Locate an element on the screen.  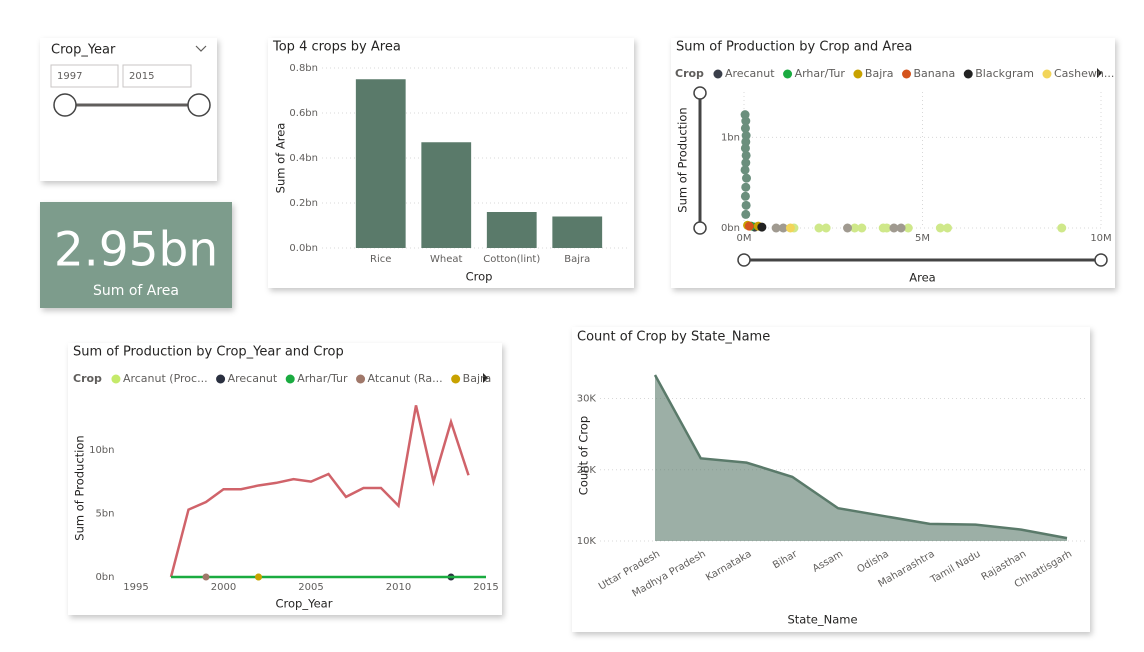
y-axis-label: Count of Crop is located at coordinates (584, 455).